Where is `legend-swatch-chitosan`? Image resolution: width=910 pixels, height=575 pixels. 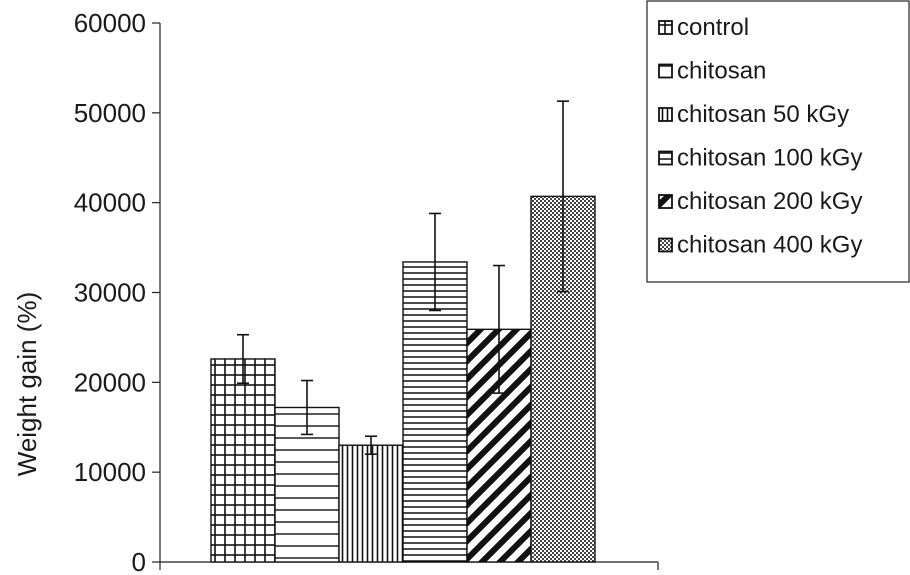
legend-swatch-chitosan is located at coordinates (665, 71).